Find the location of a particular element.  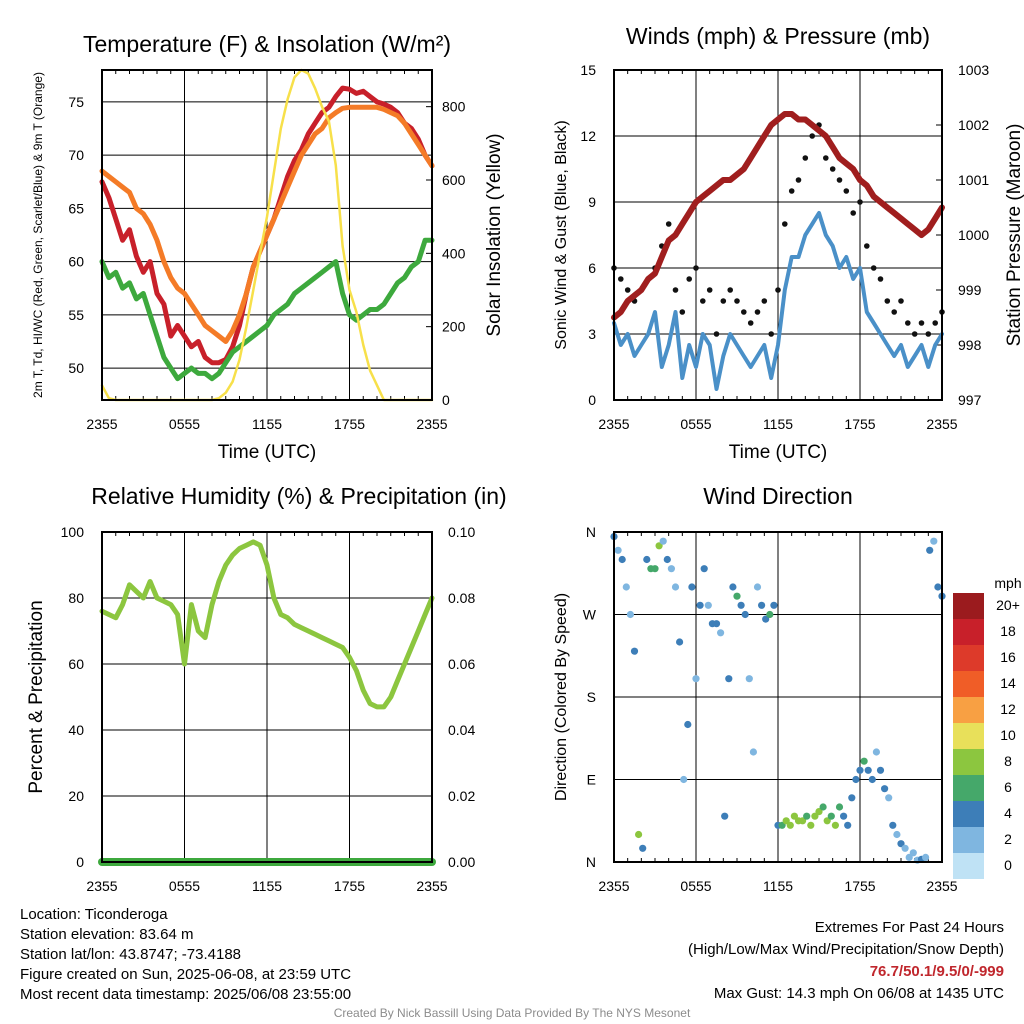

y-tick-label: 15 is located at coordinates (588, 70).